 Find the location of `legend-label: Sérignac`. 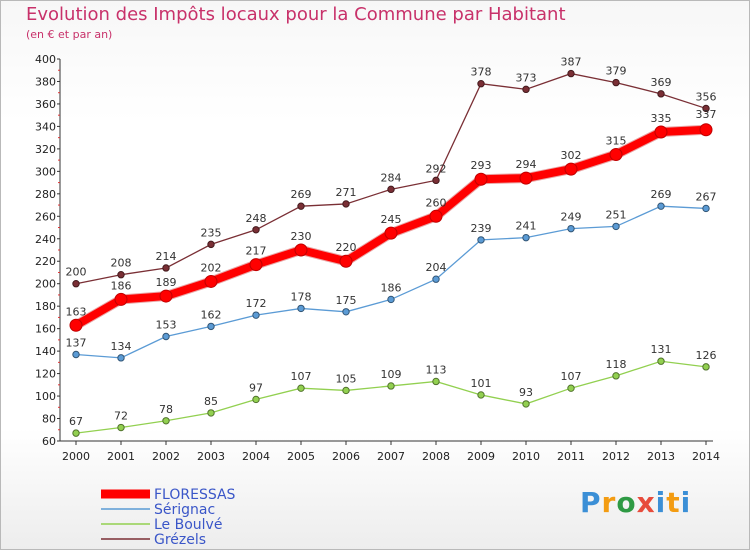

legend-label: Sérignac is located at coordinates (184, 510).